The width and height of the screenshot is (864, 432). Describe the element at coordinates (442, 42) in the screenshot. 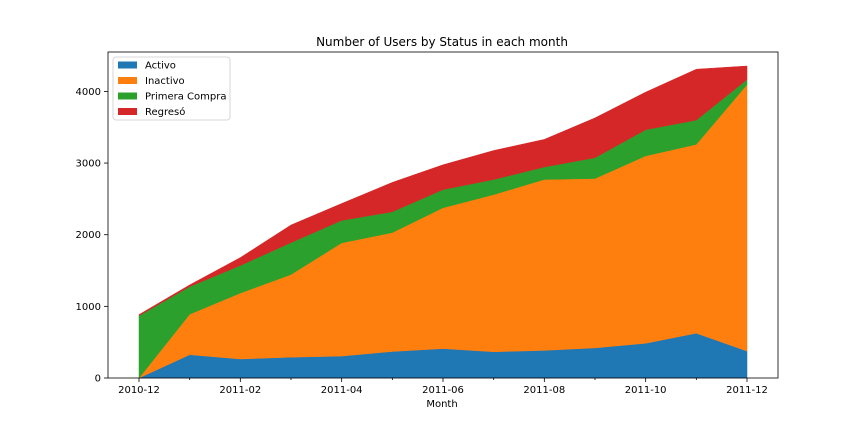

I see `chart-title: Number of Users by Status in each month` at that location.